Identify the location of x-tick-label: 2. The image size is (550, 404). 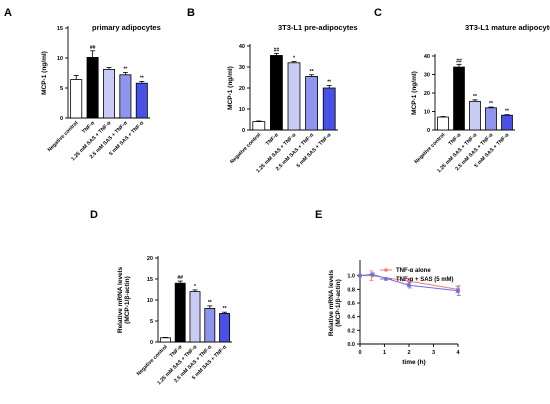
(408, 353).